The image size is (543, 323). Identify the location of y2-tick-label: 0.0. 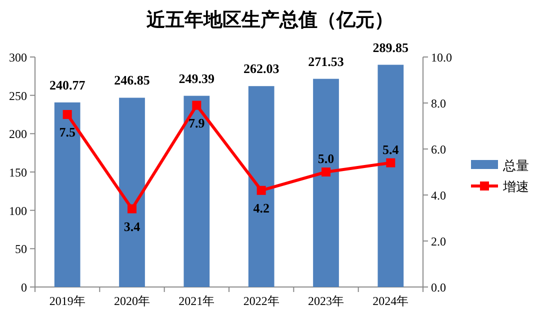
(438, 287).